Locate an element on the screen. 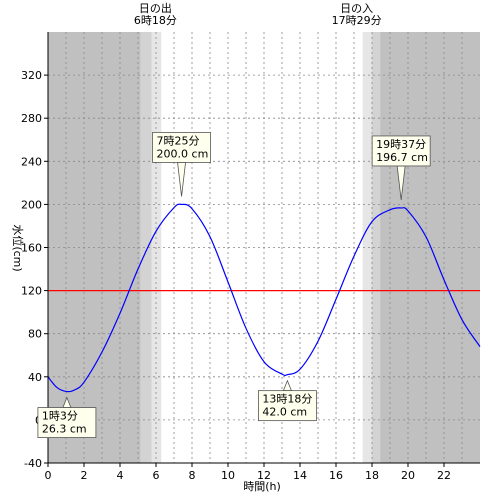  annotation-time: 7時25分 is located at coordinates (178, 140).